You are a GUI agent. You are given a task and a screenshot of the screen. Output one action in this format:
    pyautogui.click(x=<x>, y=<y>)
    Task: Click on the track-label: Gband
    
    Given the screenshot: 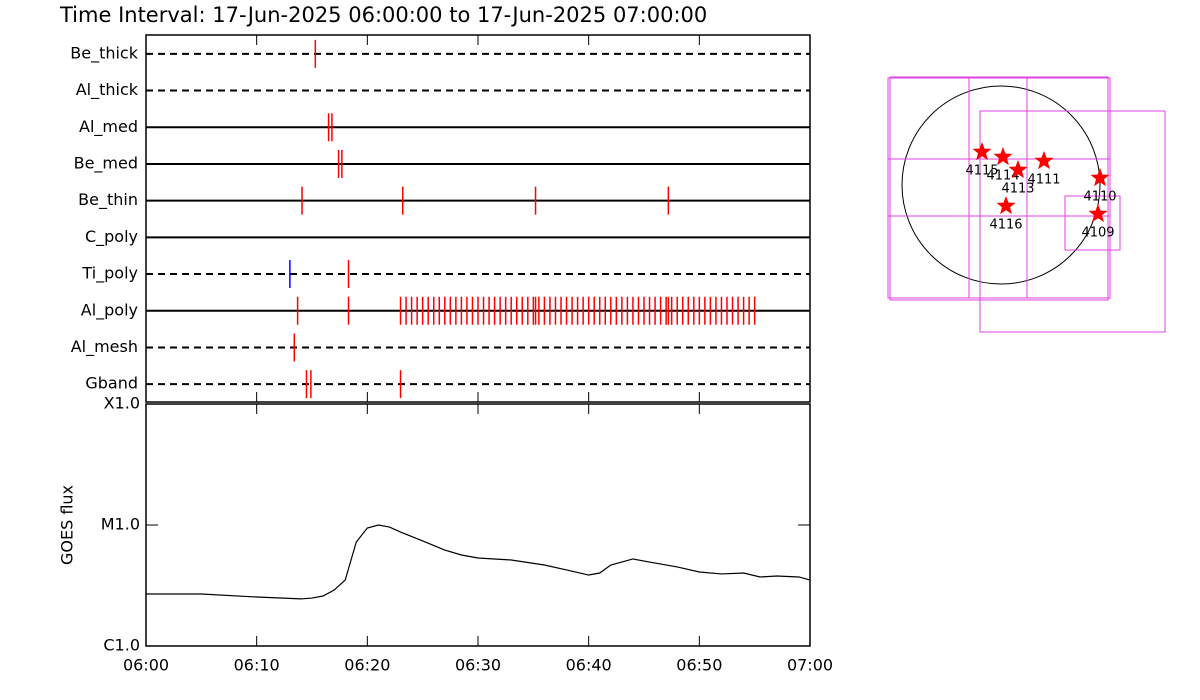 What is the action you would take?
    pyautogui.click(x=111, y=383)
    